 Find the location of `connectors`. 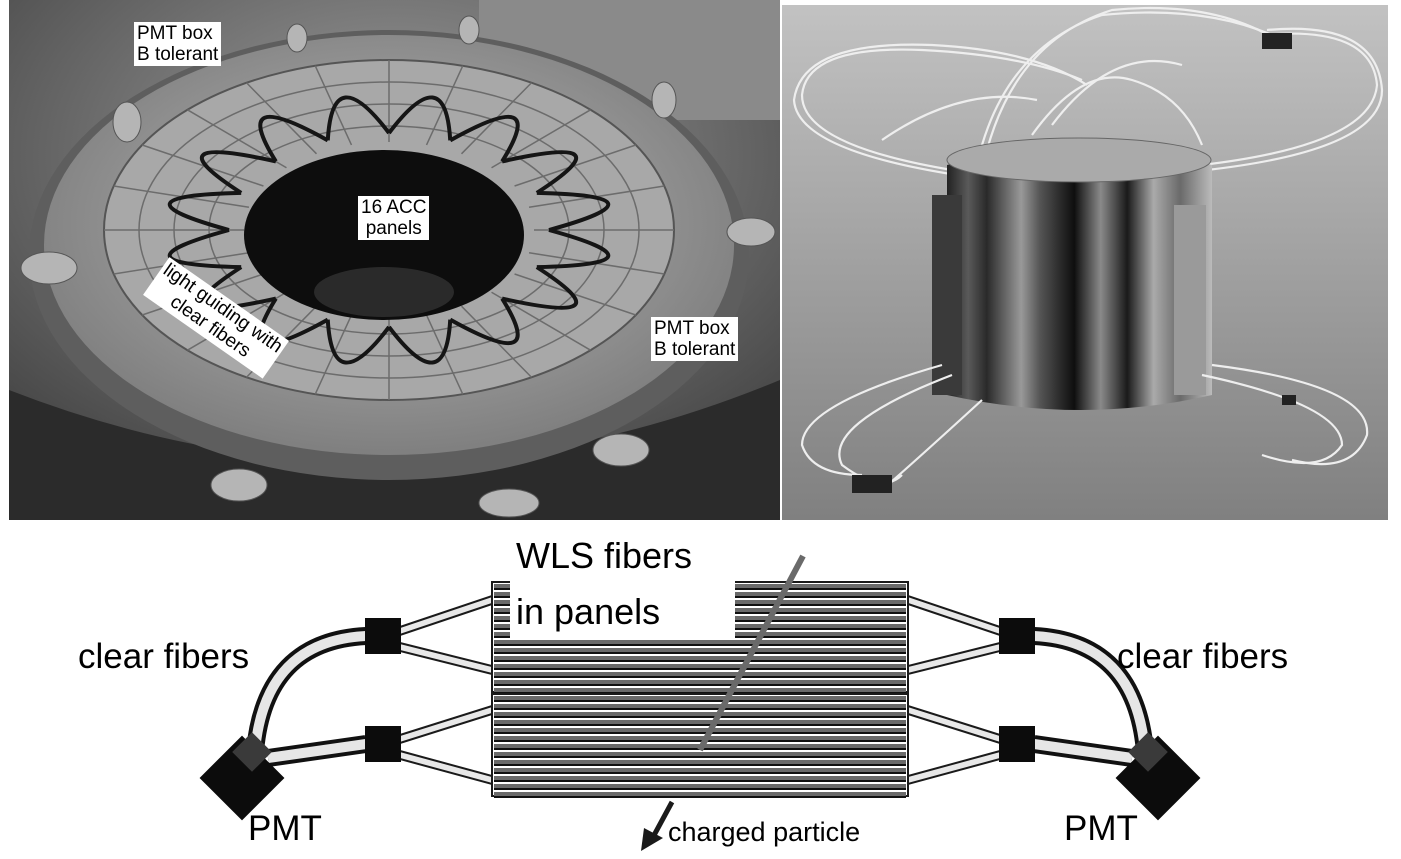

connectors is located at coordinates (700, 690).